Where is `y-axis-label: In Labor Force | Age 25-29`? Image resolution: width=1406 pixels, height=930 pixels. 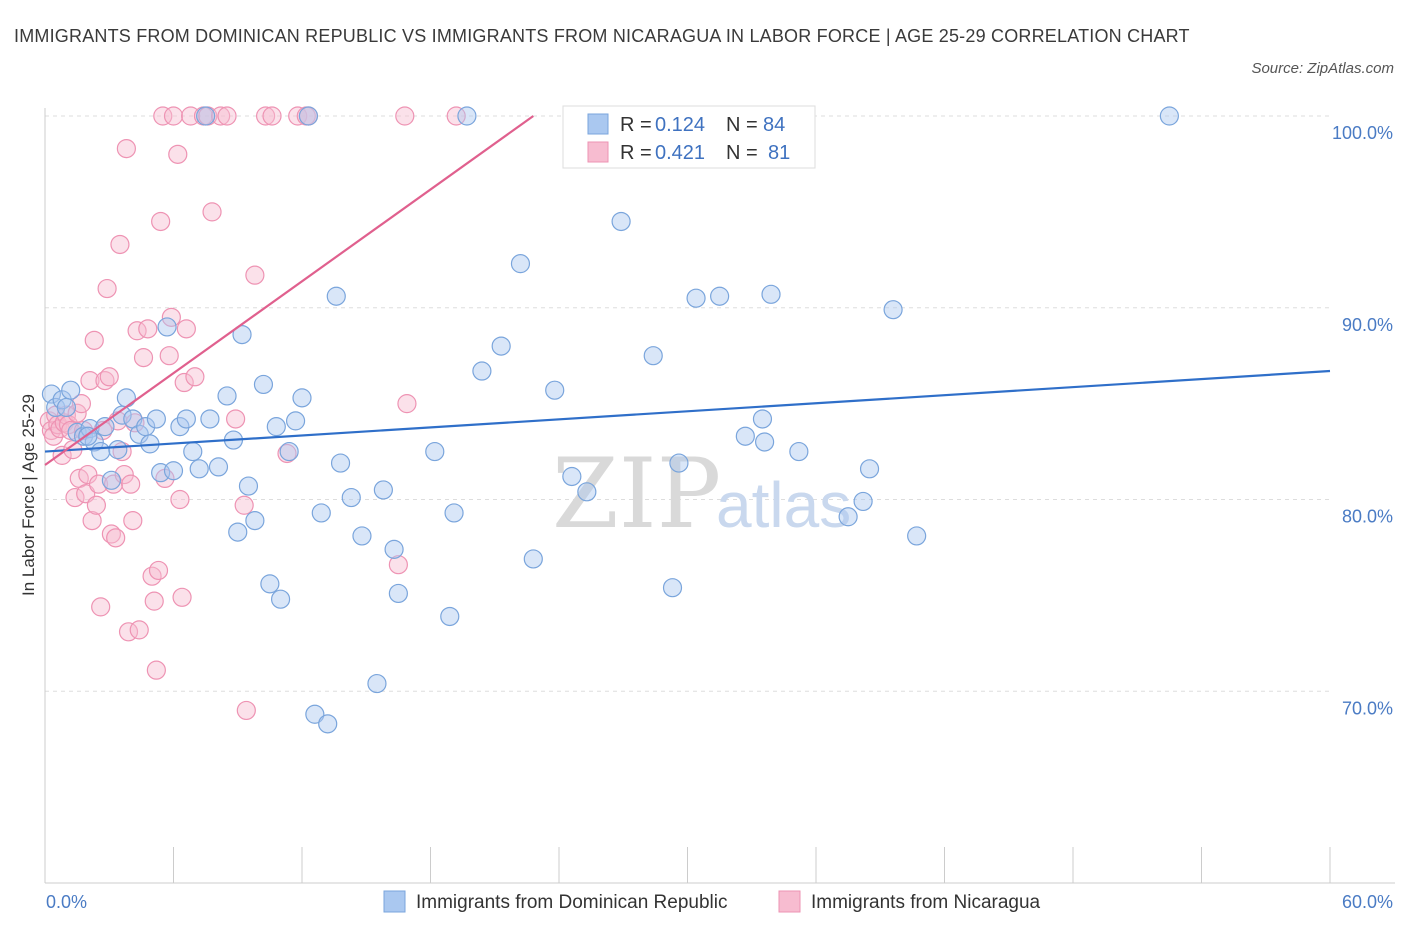 y-axis-label: In Labor Force | Age 25-29 is located at coordinates (28, 495).